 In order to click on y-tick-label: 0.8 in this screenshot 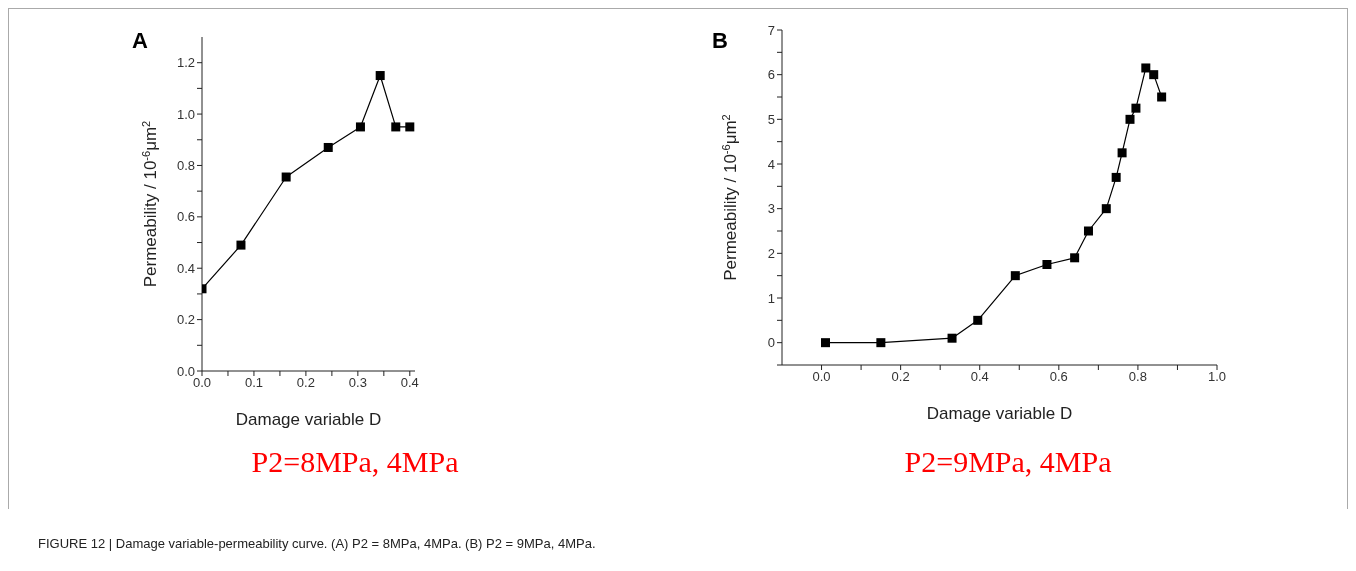, I will do `click(185, 166)`.